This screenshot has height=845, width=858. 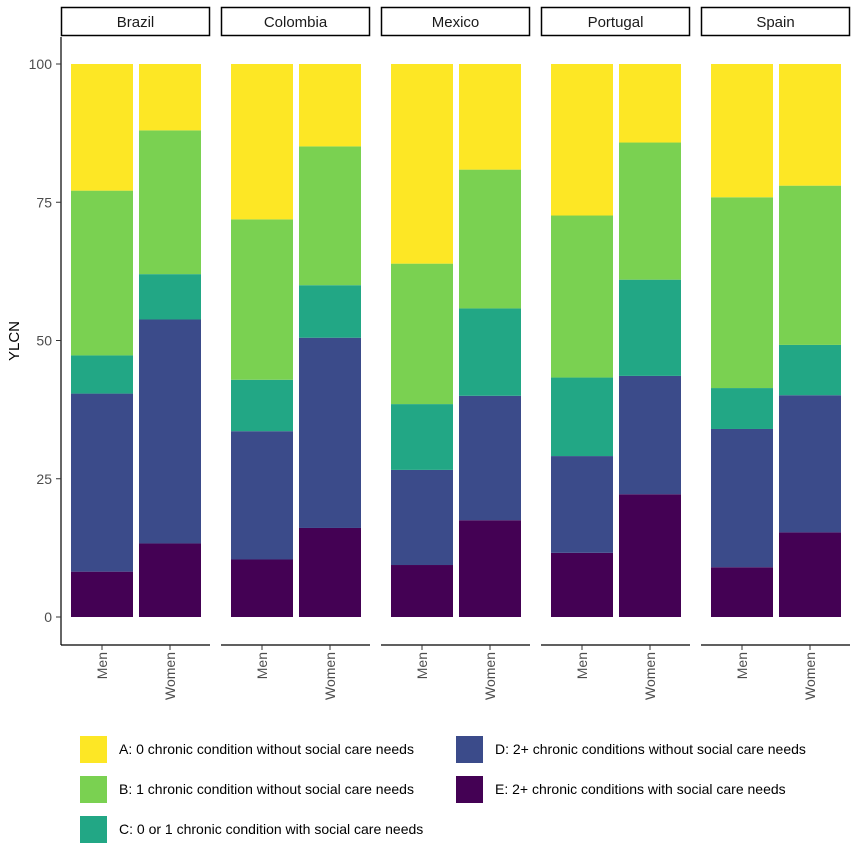 I want to click on bar-spain-women-b, so click(x=810, y=265).